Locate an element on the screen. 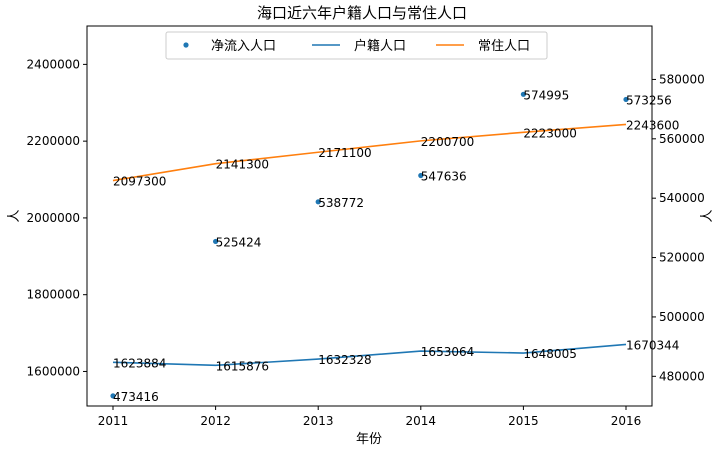 This screenshot has width=725, height=451. data-label-net-inflow: 574995 is located at coordinates (546, 95).